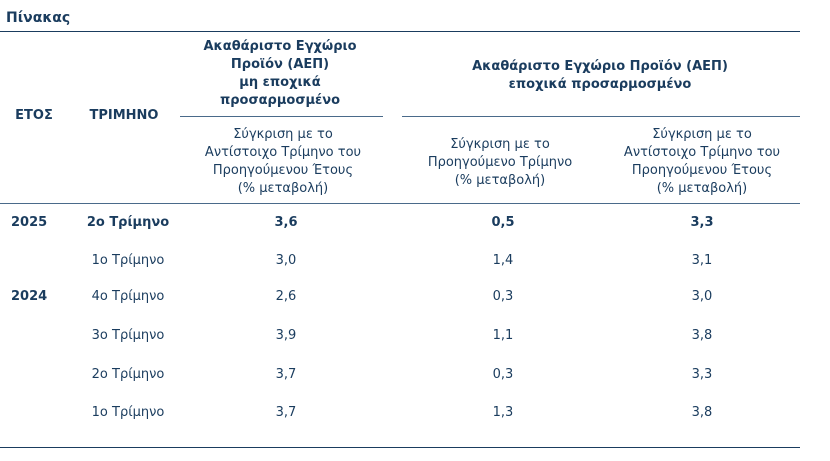  Describe the element at coordinates (503, 222) in the screenshot. I see `row-value-sa-qoq: 0,5` at that location.